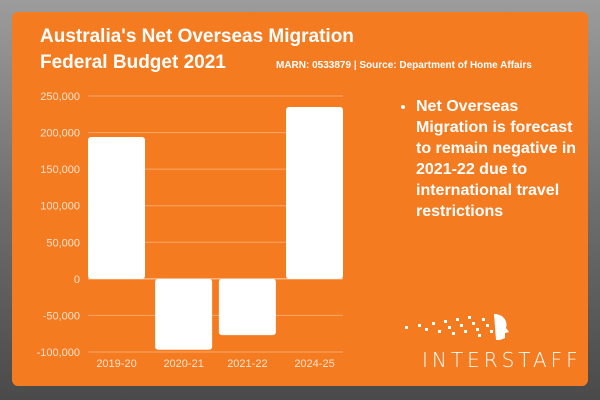  I want to click on x-tick-label: 2019-20, so click(116, 364).